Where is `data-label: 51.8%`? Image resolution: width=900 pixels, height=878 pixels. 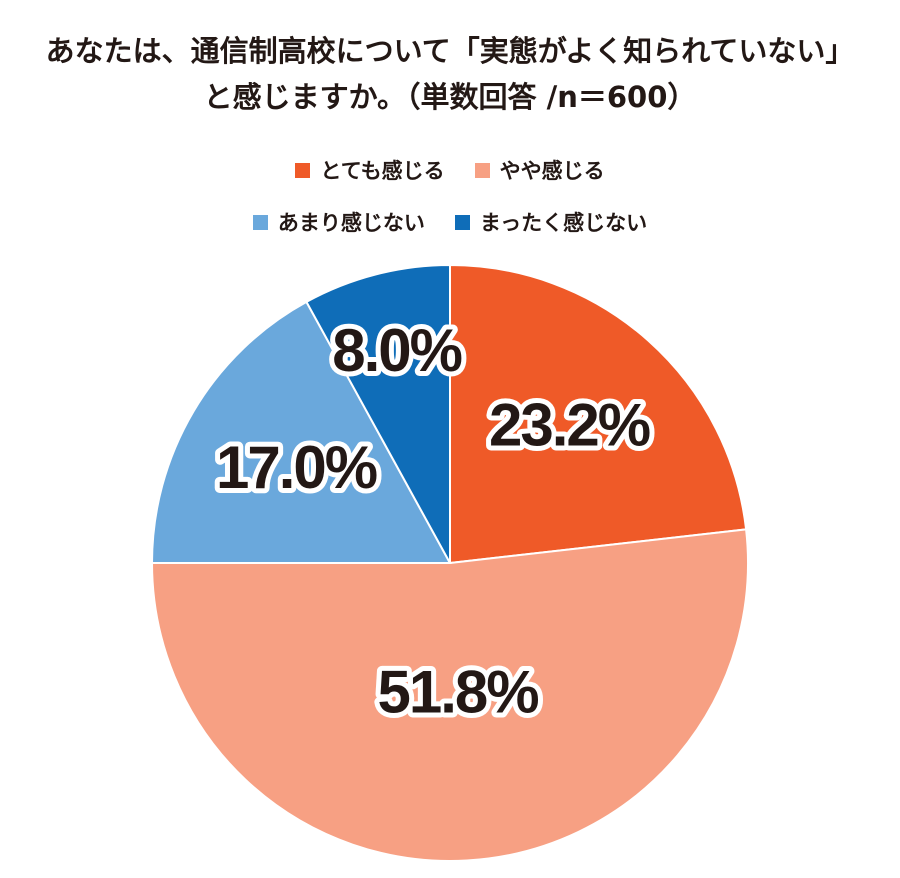 data-label: 51.8% is located at coordinates (458, 692).